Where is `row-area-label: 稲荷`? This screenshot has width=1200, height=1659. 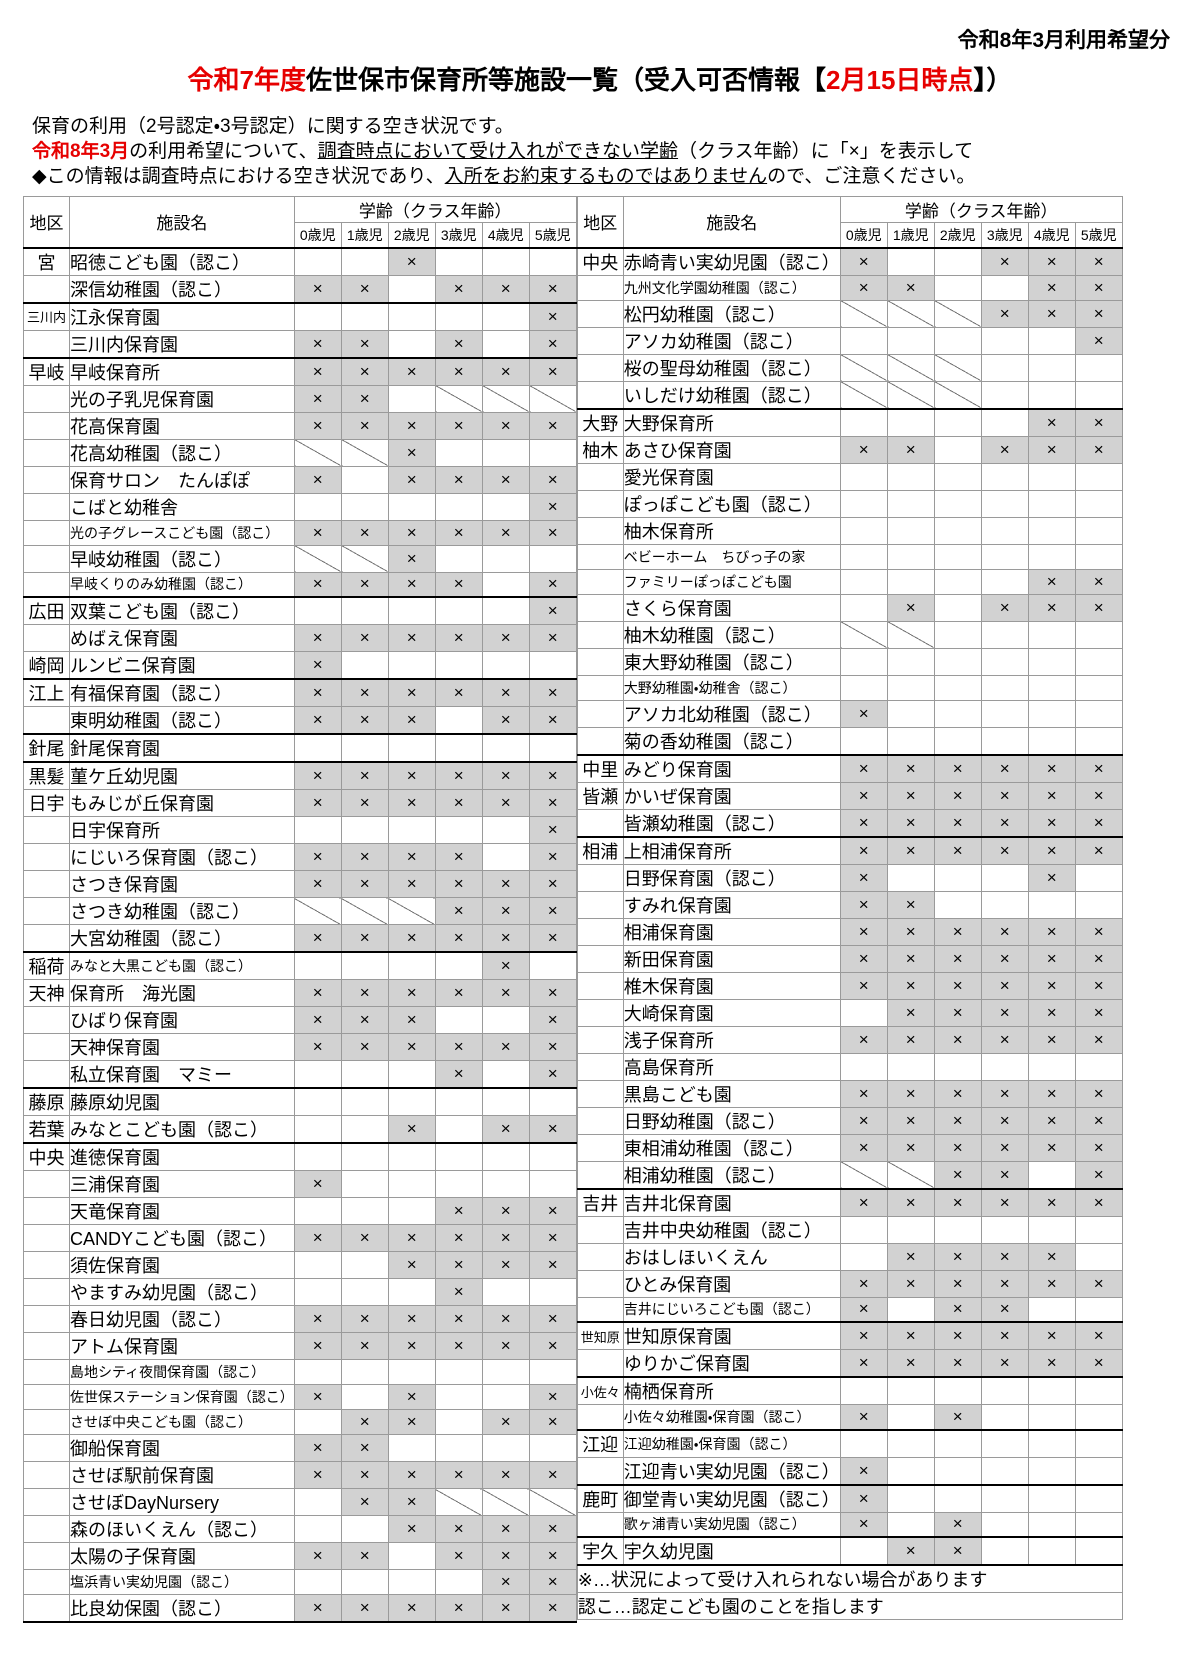
row-area-label: 稲荷 is located at coordinates (46, 965).